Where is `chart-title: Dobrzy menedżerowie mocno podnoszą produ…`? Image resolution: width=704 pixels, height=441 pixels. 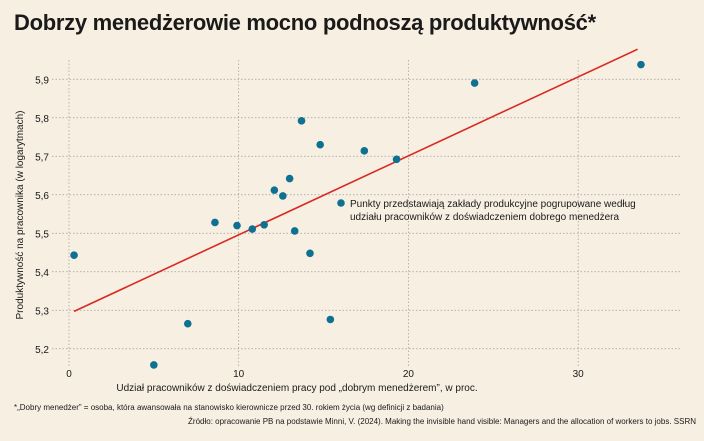 chart-title: Dobrzy menedżerowie mocno podnoszą produ… is located at coordinates (305, 22).